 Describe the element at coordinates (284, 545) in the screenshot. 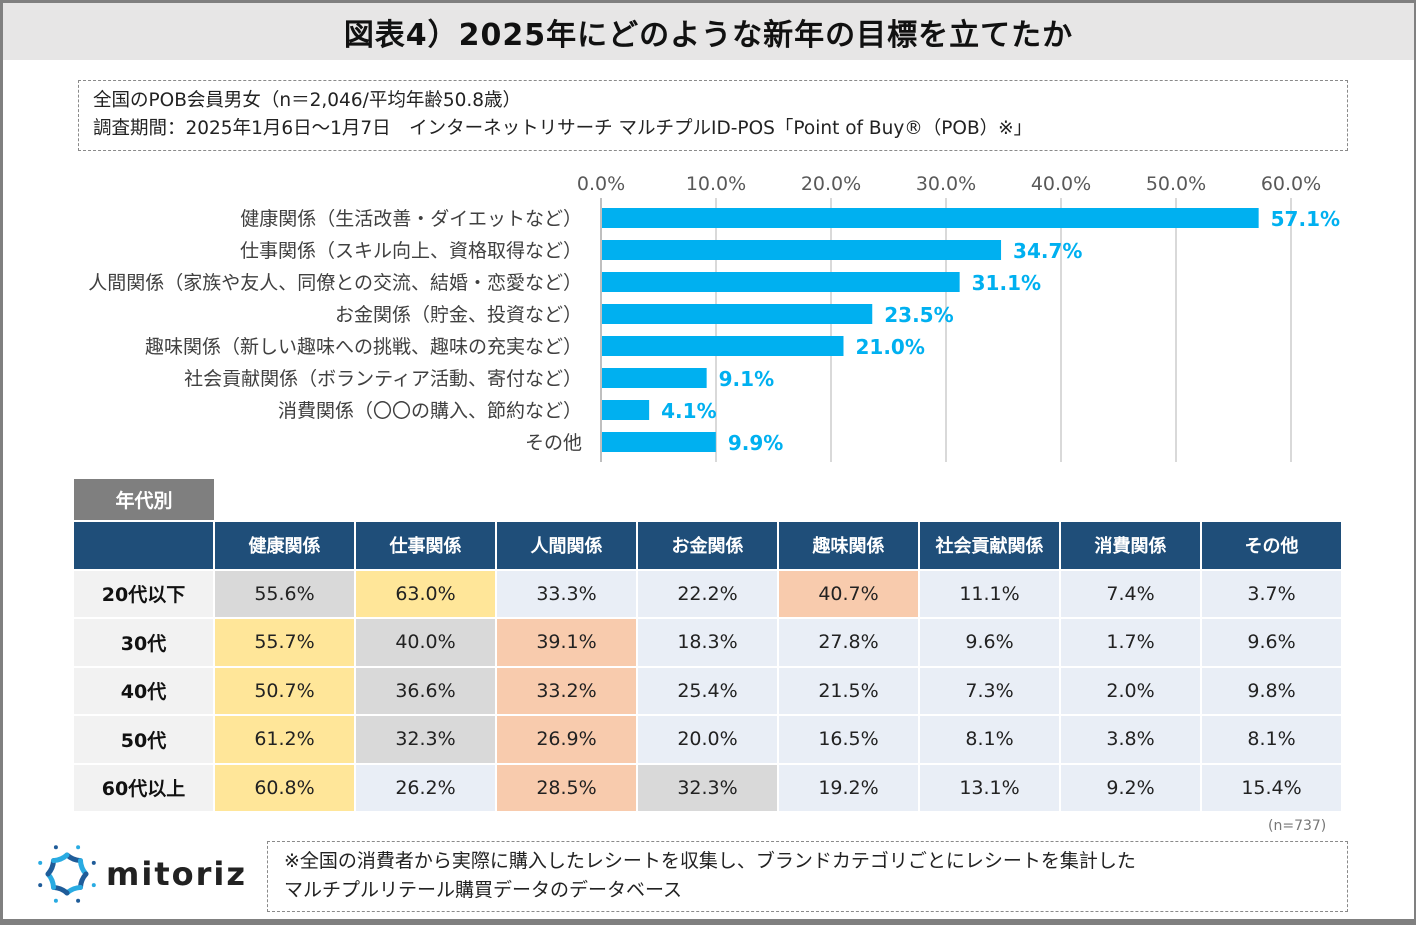

I see `column-header: 健康関係` at that location.